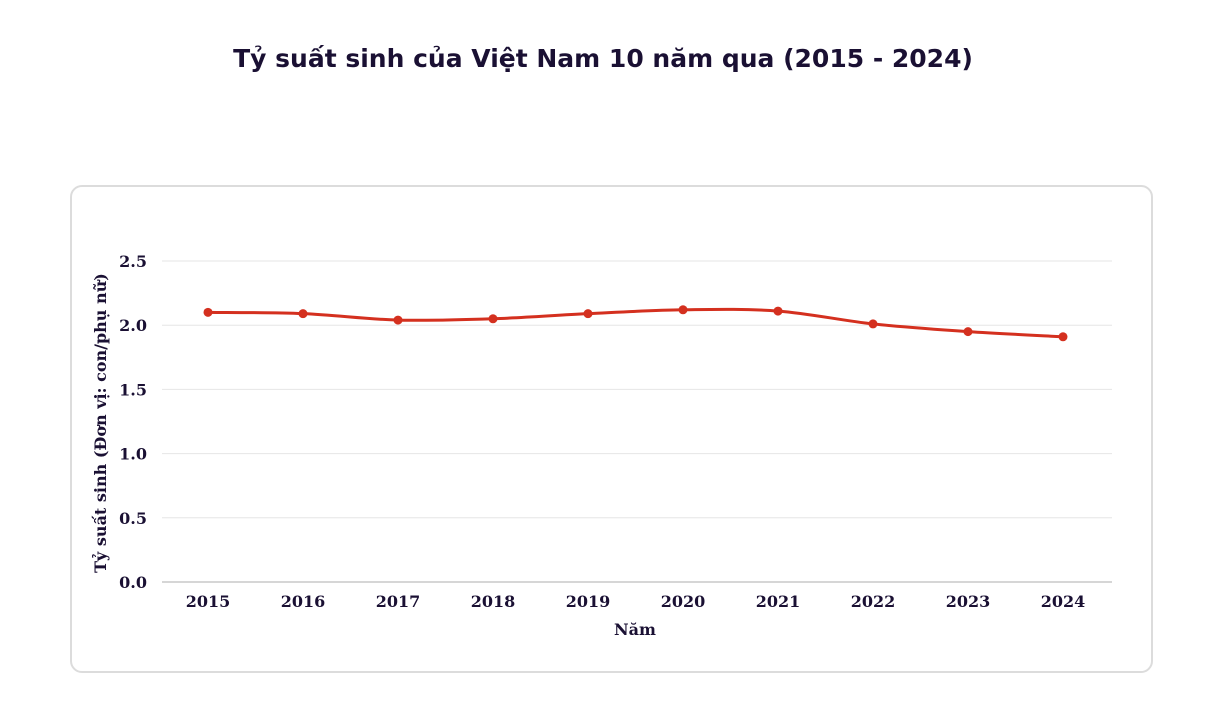 Image resolution: width=1206 pixels, height=721 pixels. Describe the element at coordinates (303, 601) in the screenshot. I see `x-tick-label: 2016` at that location.